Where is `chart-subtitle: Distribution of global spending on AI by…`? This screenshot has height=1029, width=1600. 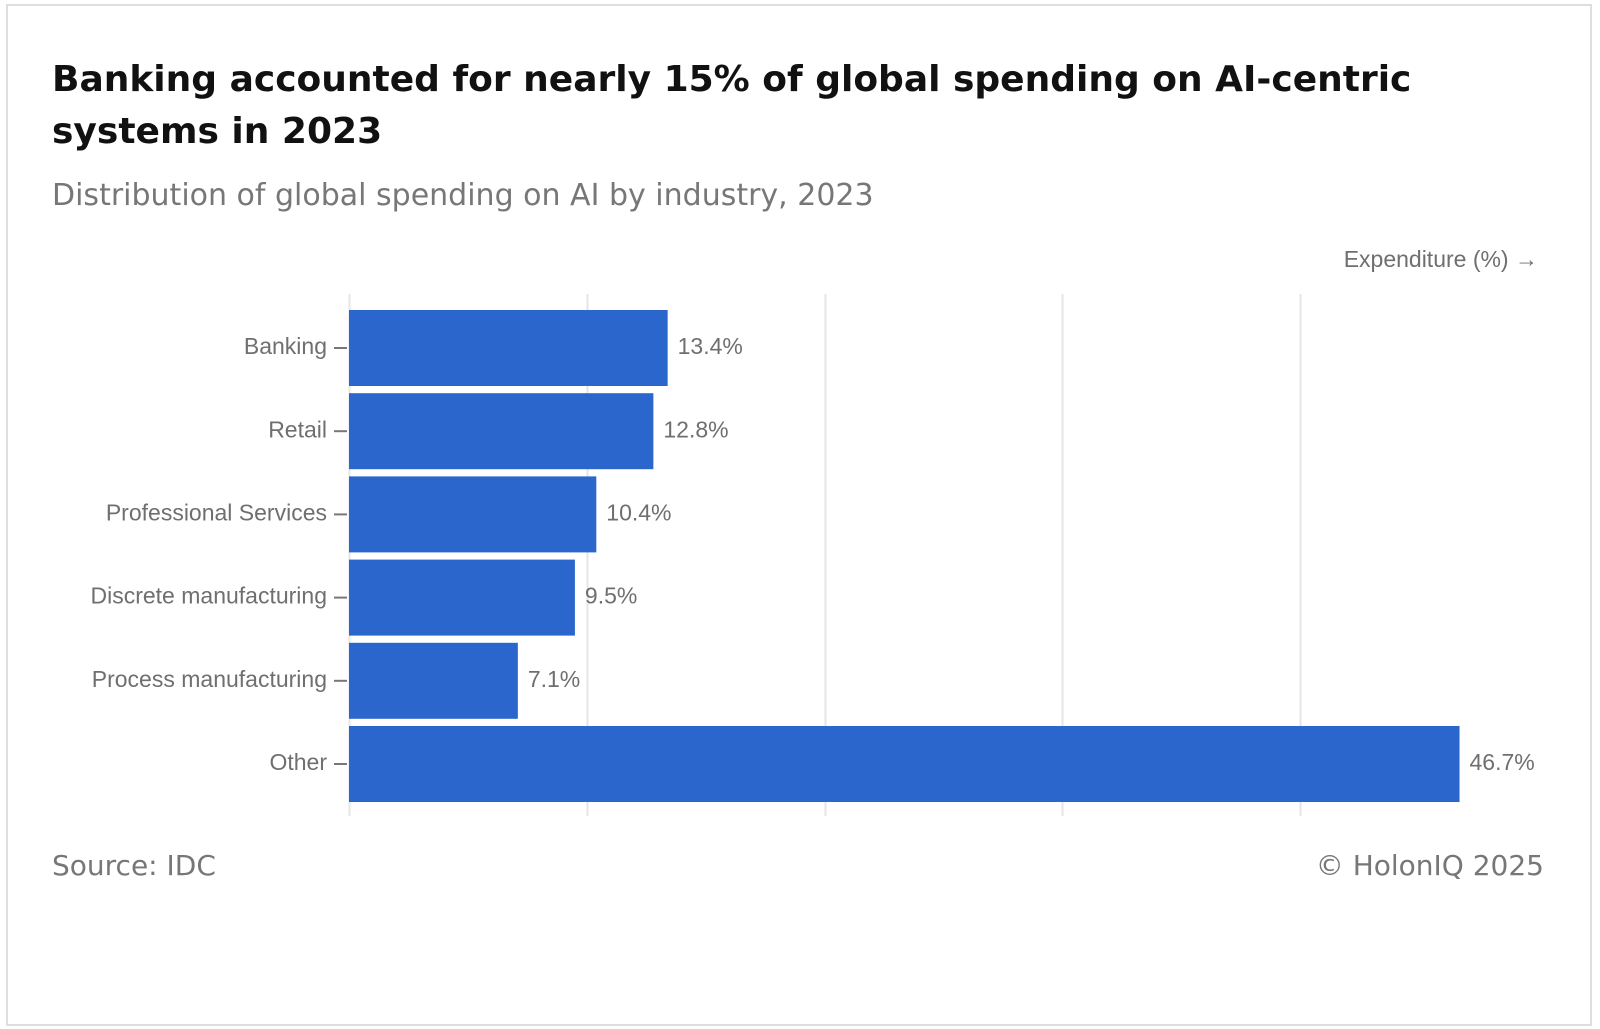
chart-subtitle: Distribution of global spending on AI by… is located at coordinates (463, 195).